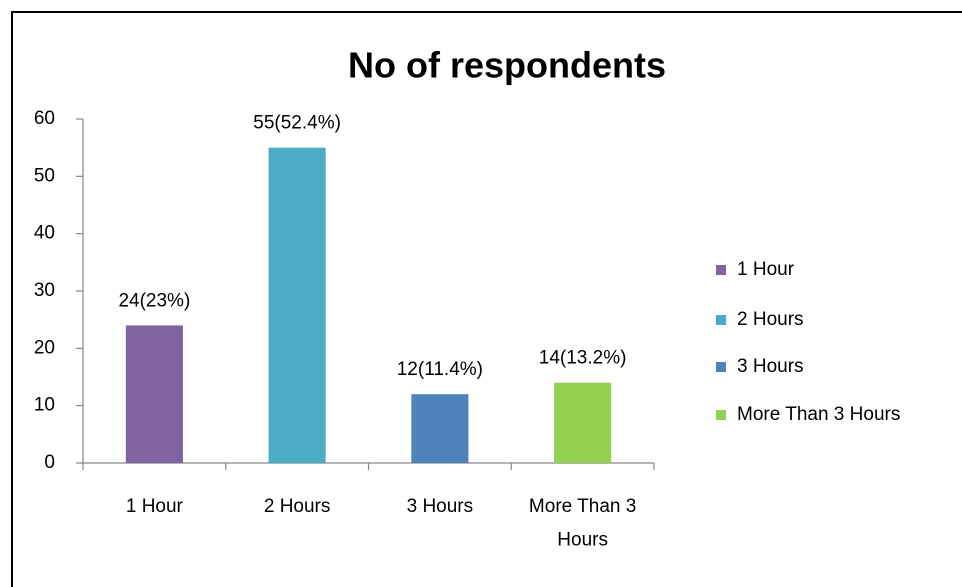  I want to click on y-tick-label: 60, so click(44, 118).